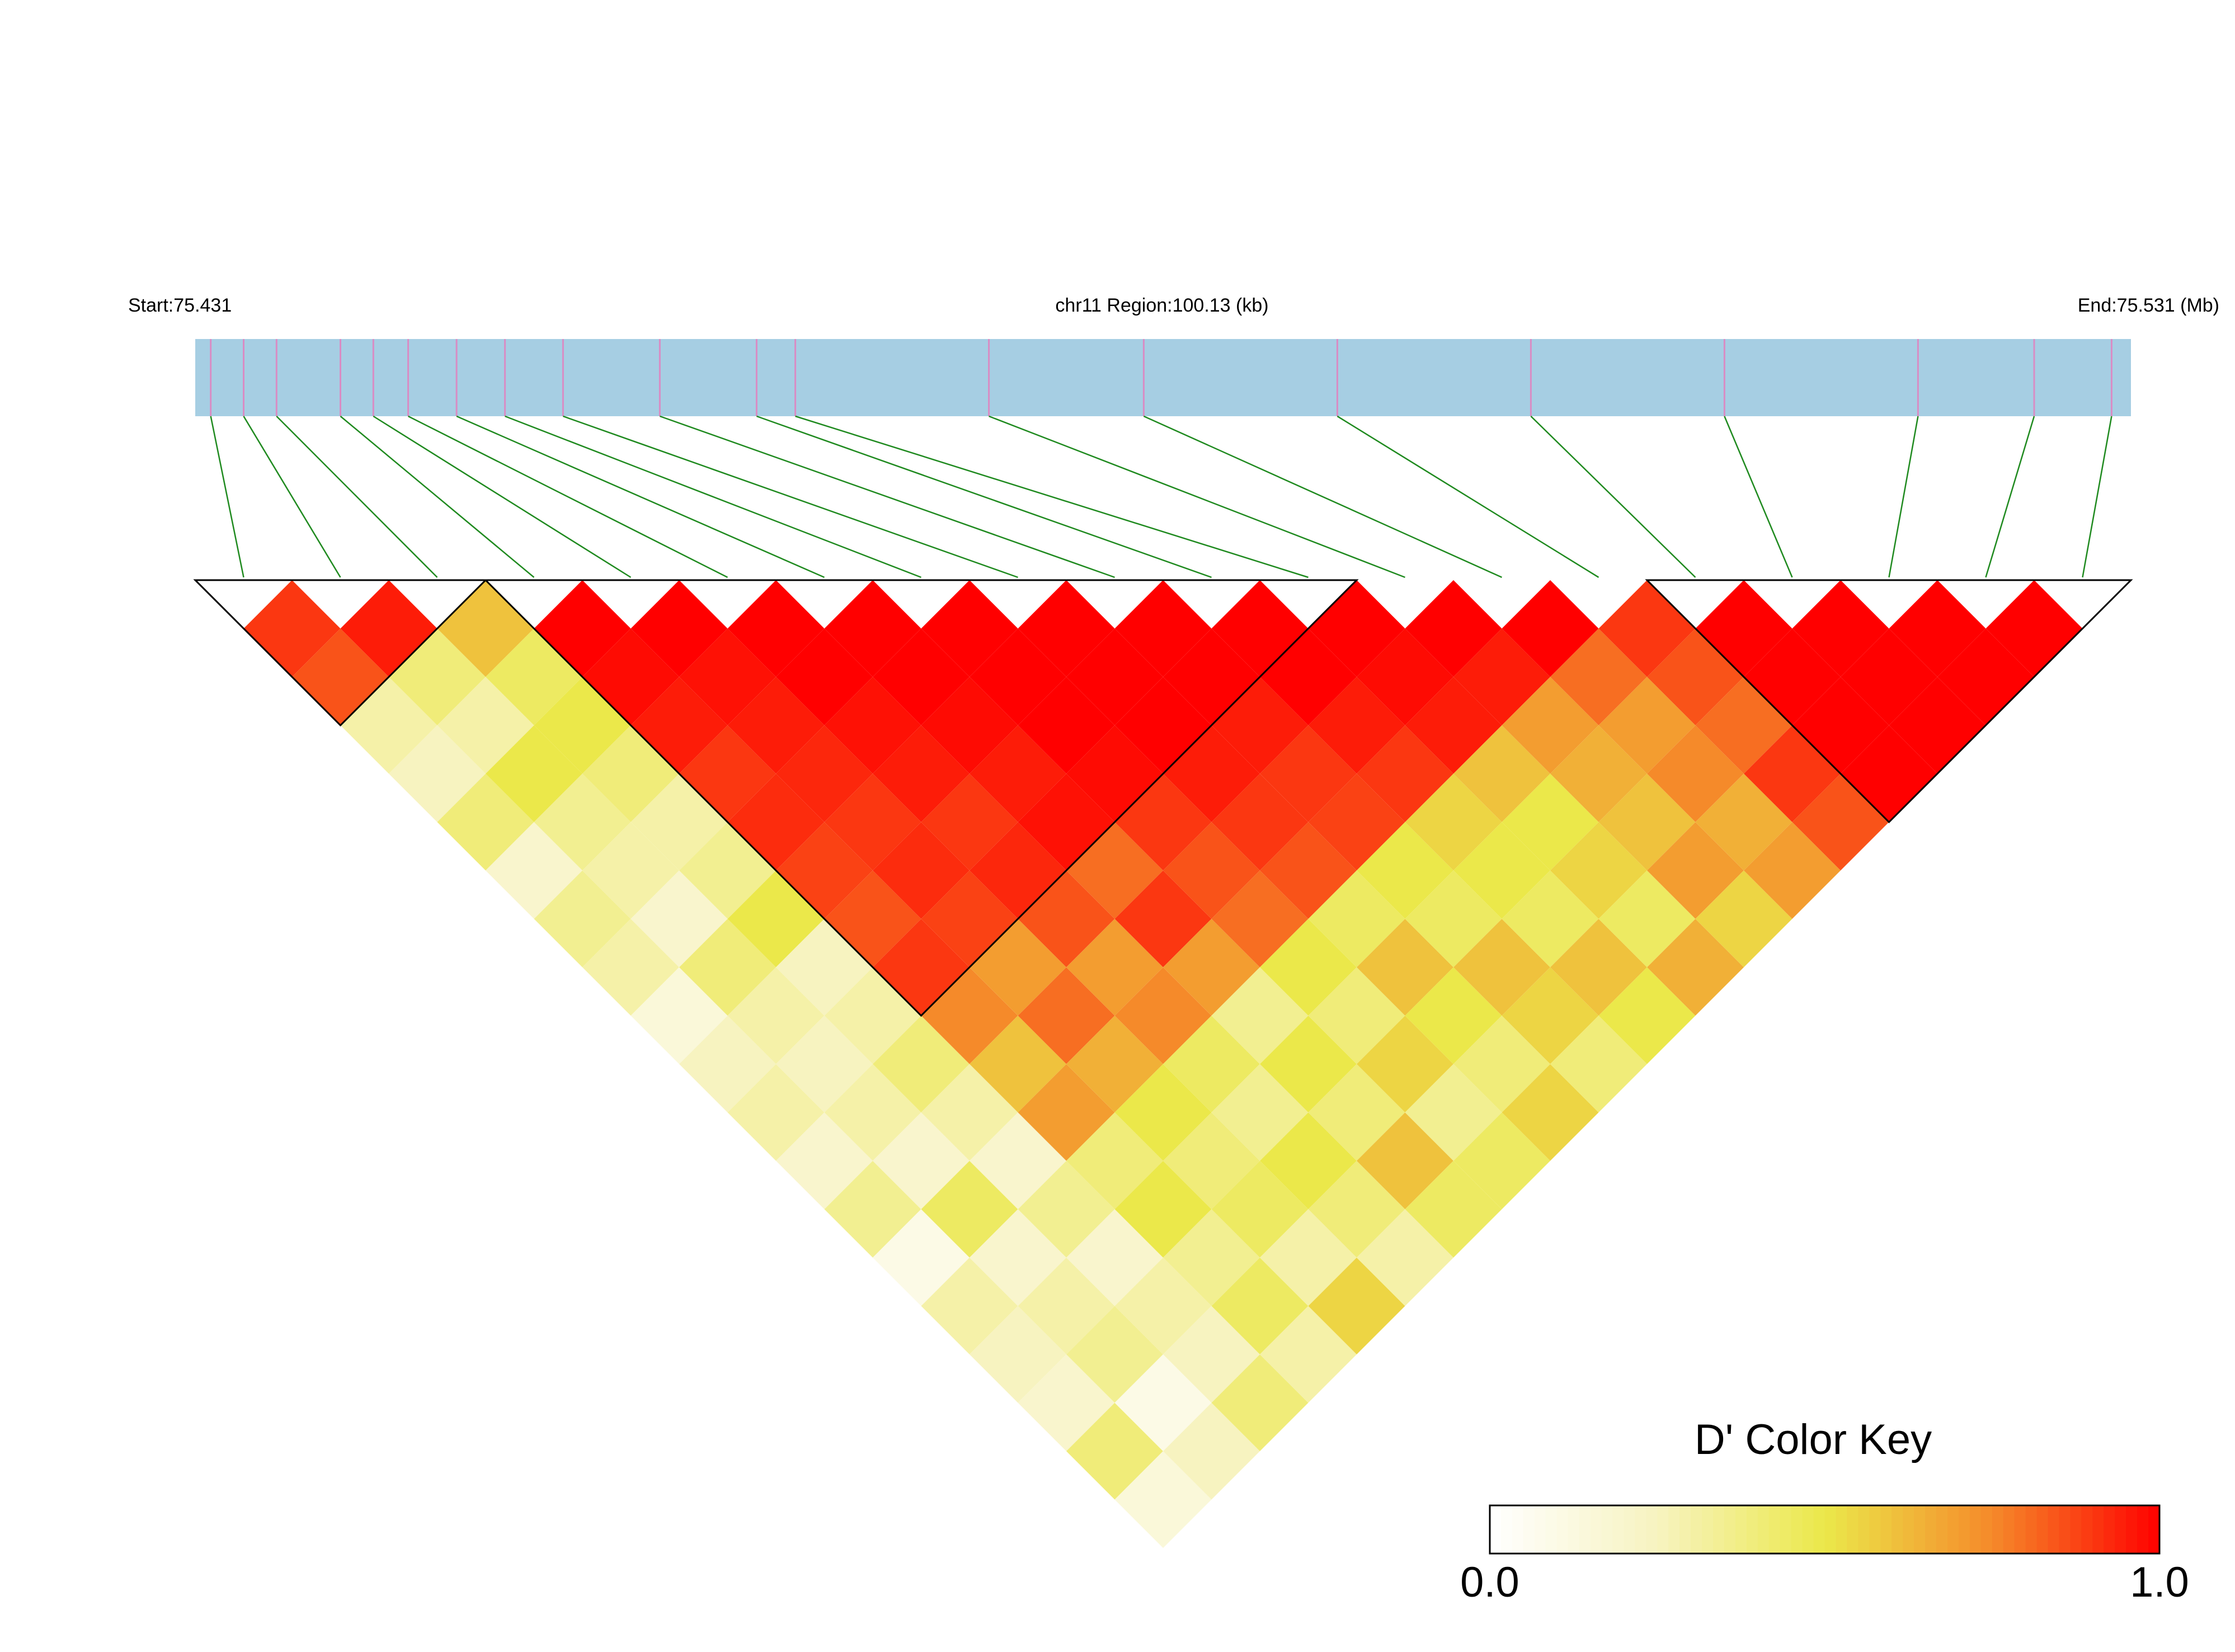 The width and height of the screenshot is (2235, 1652). Describe the element at coordinates (180, 306) in the screenshot. I see `start-label: Start:75.431` at that location.